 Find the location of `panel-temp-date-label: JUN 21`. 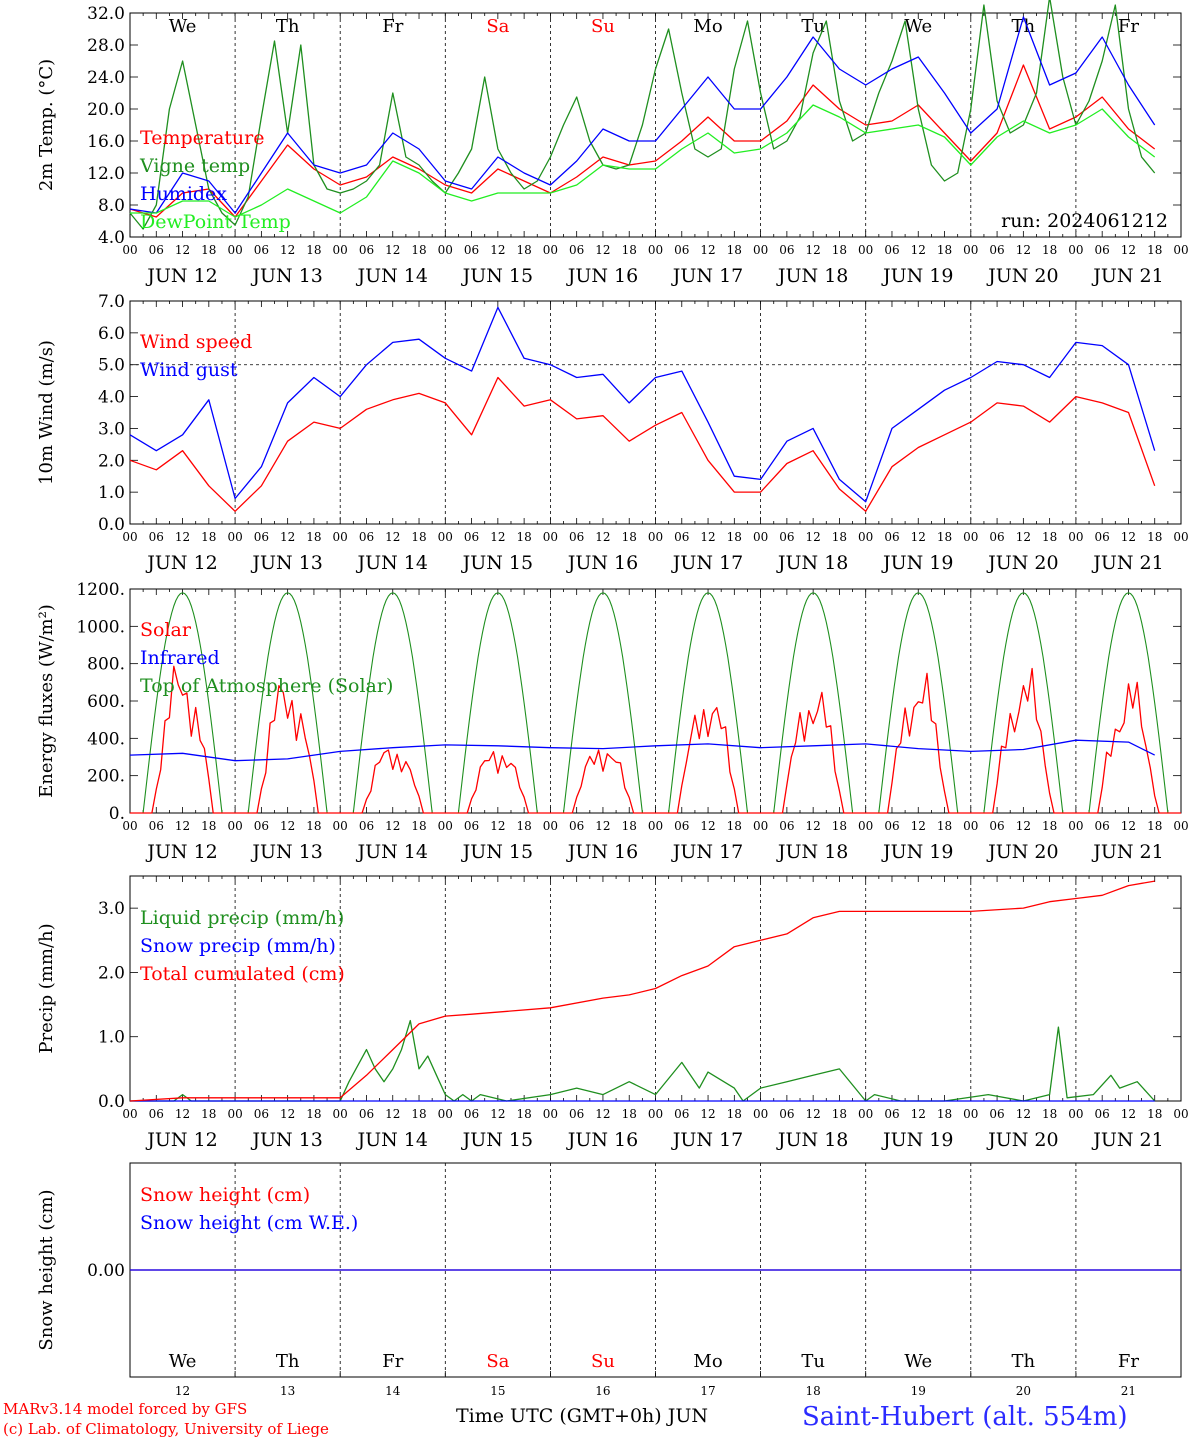

panel-temp-date-label: JUN 21 is located at coordinates (1127, 276).